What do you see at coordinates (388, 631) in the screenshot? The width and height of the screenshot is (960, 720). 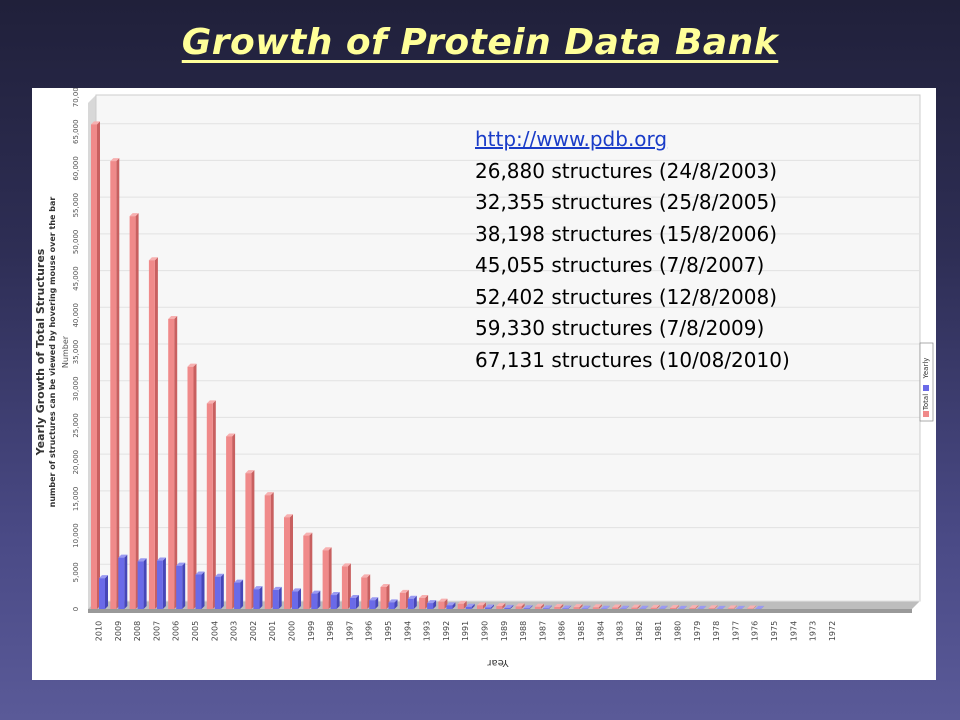 I see `x-tick-label: 1995` at bounding box center [388, 631].